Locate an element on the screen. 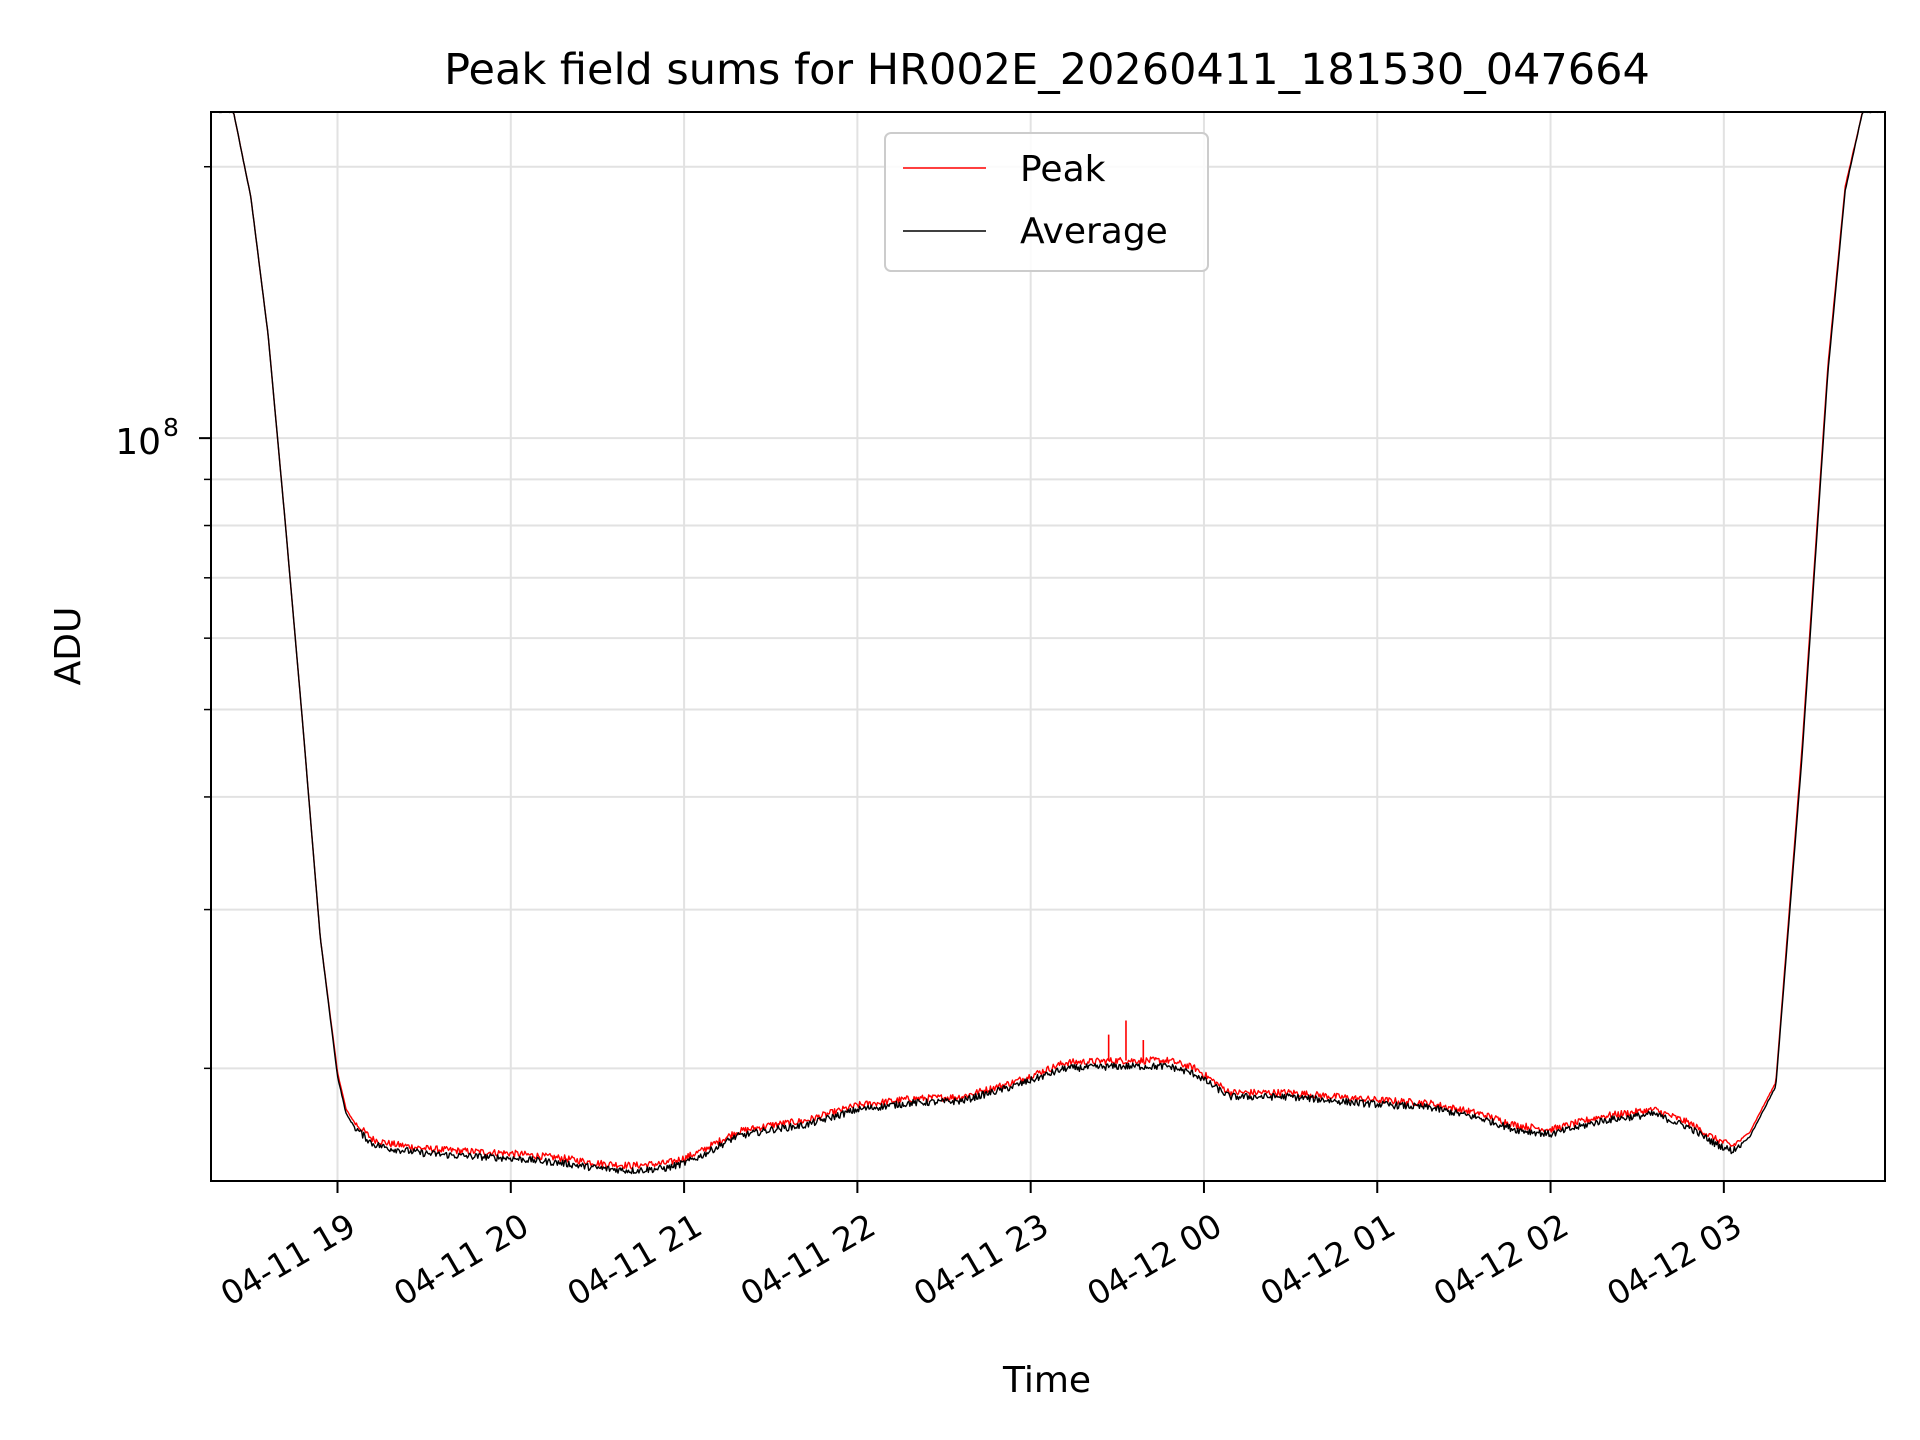 The image size is (1920, 1440). y-tick-label-exponent: 8 is located at coordinates (171, 427).